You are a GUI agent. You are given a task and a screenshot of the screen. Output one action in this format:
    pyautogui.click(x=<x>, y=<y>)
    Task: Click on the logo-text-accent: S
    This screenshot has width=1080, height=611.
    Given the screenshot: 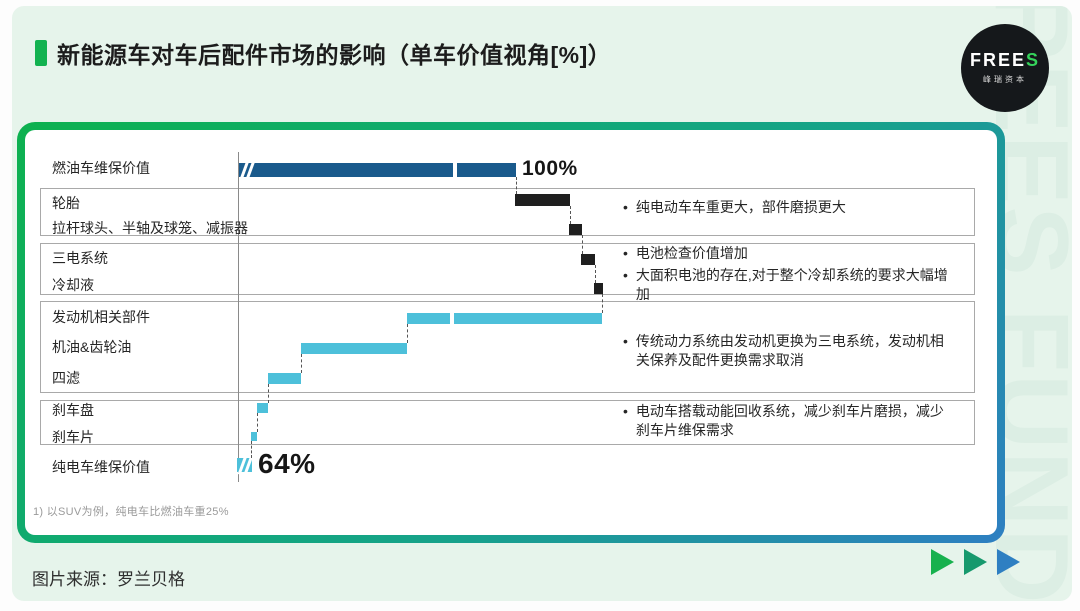 What is the action you would take?
    pyautogui.click(x=1033, y=60)
    